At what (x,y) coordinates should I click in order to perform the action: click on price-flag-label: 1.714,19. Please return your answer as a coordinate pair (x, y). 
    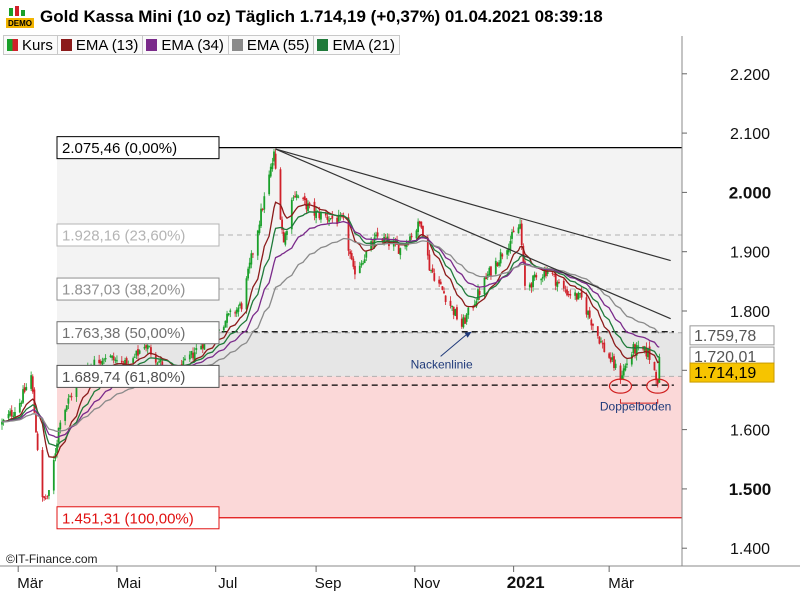
    Looking at the image, I should click on (725, 373).